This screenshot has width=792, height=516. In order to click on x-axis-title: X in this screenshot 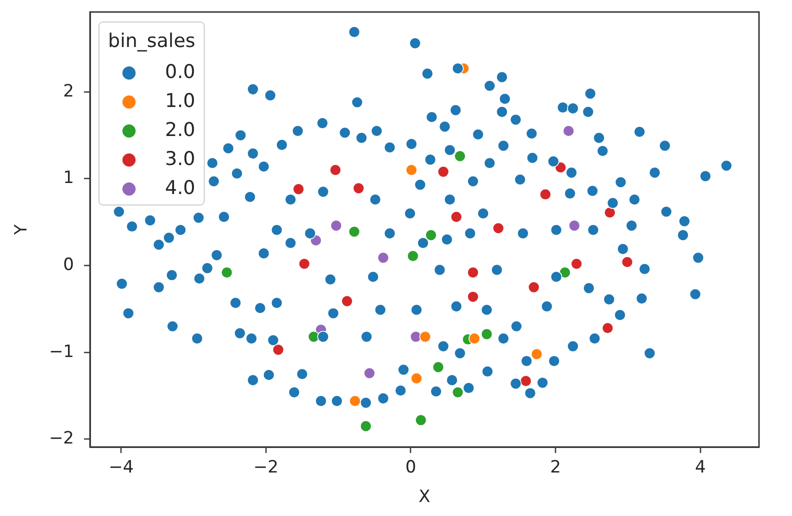, I will do `click(424, 497)`.